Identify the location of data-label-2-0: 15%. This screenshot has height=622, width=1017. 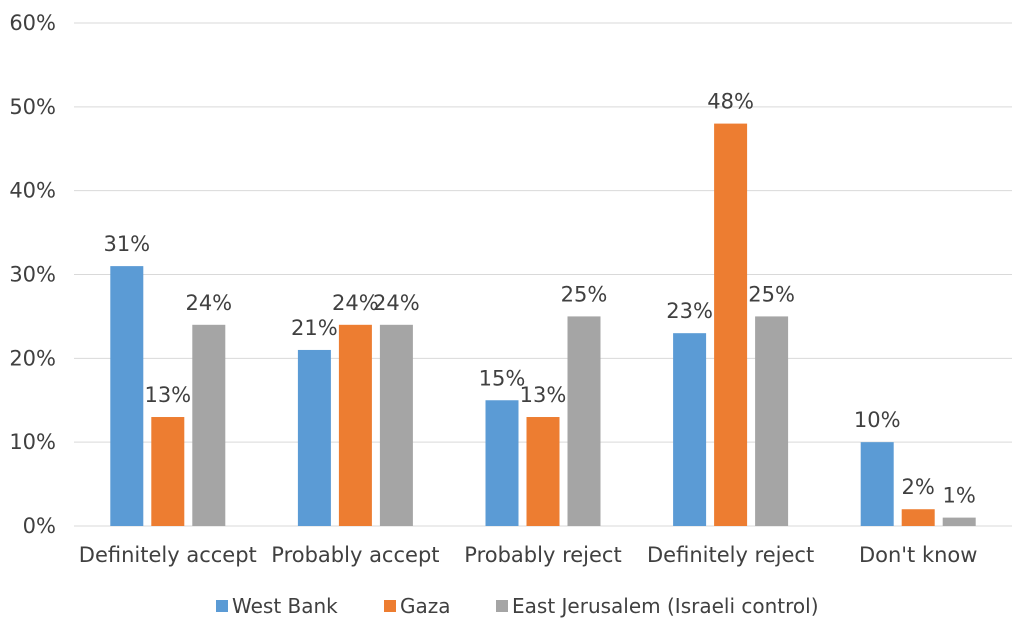
(502, 378).